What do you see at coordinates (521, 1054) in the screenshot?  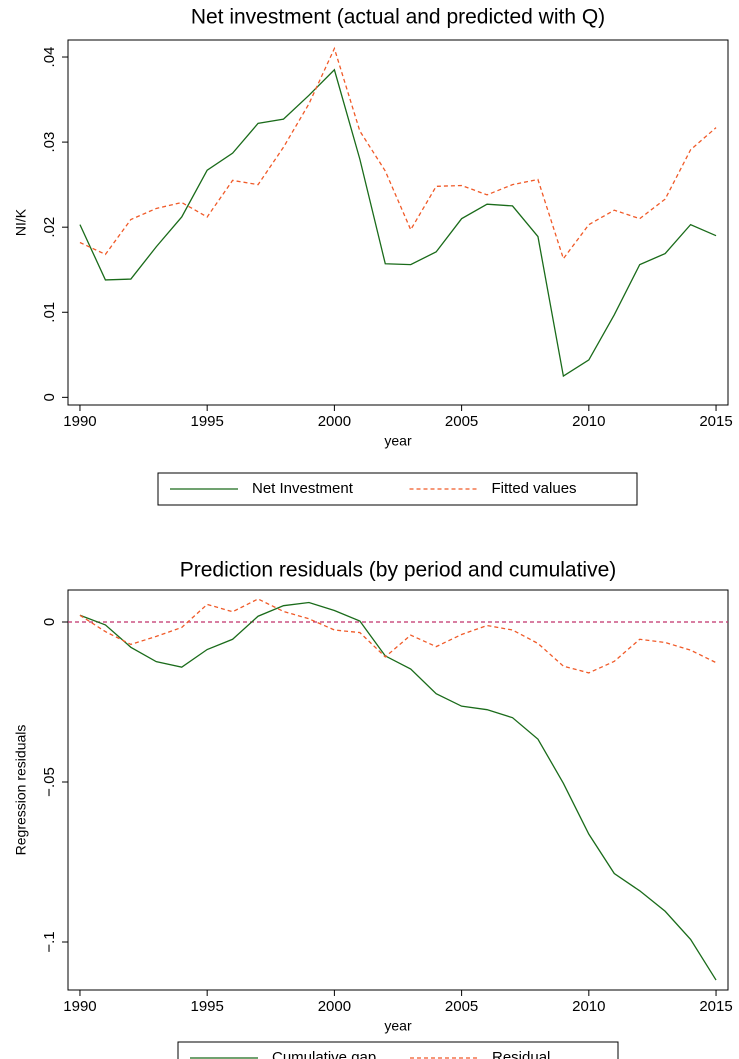 I see `legend-label: Residual` at bounding box center [521, 1054].